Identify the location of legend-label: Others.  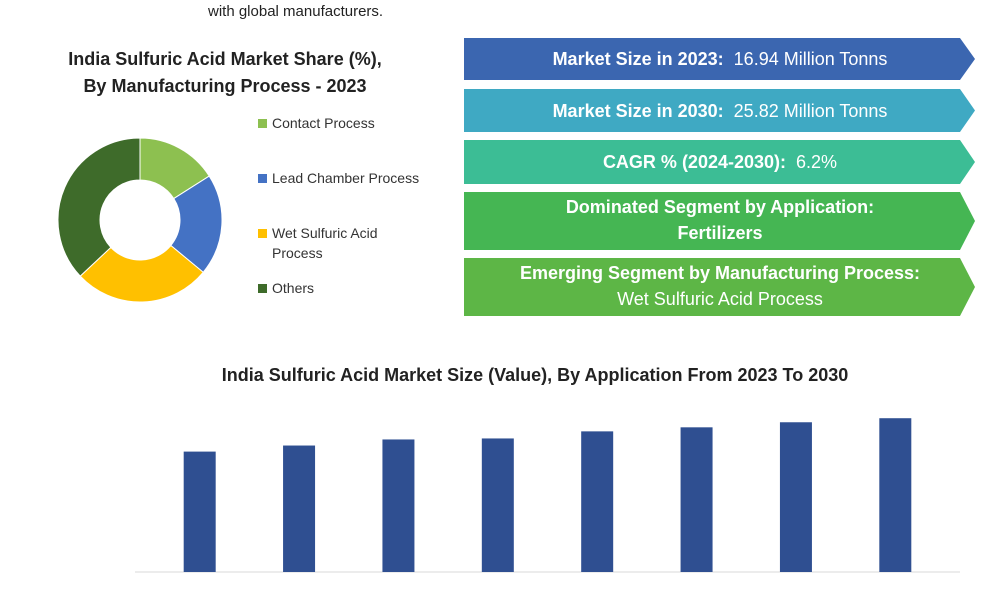
(293, 288).